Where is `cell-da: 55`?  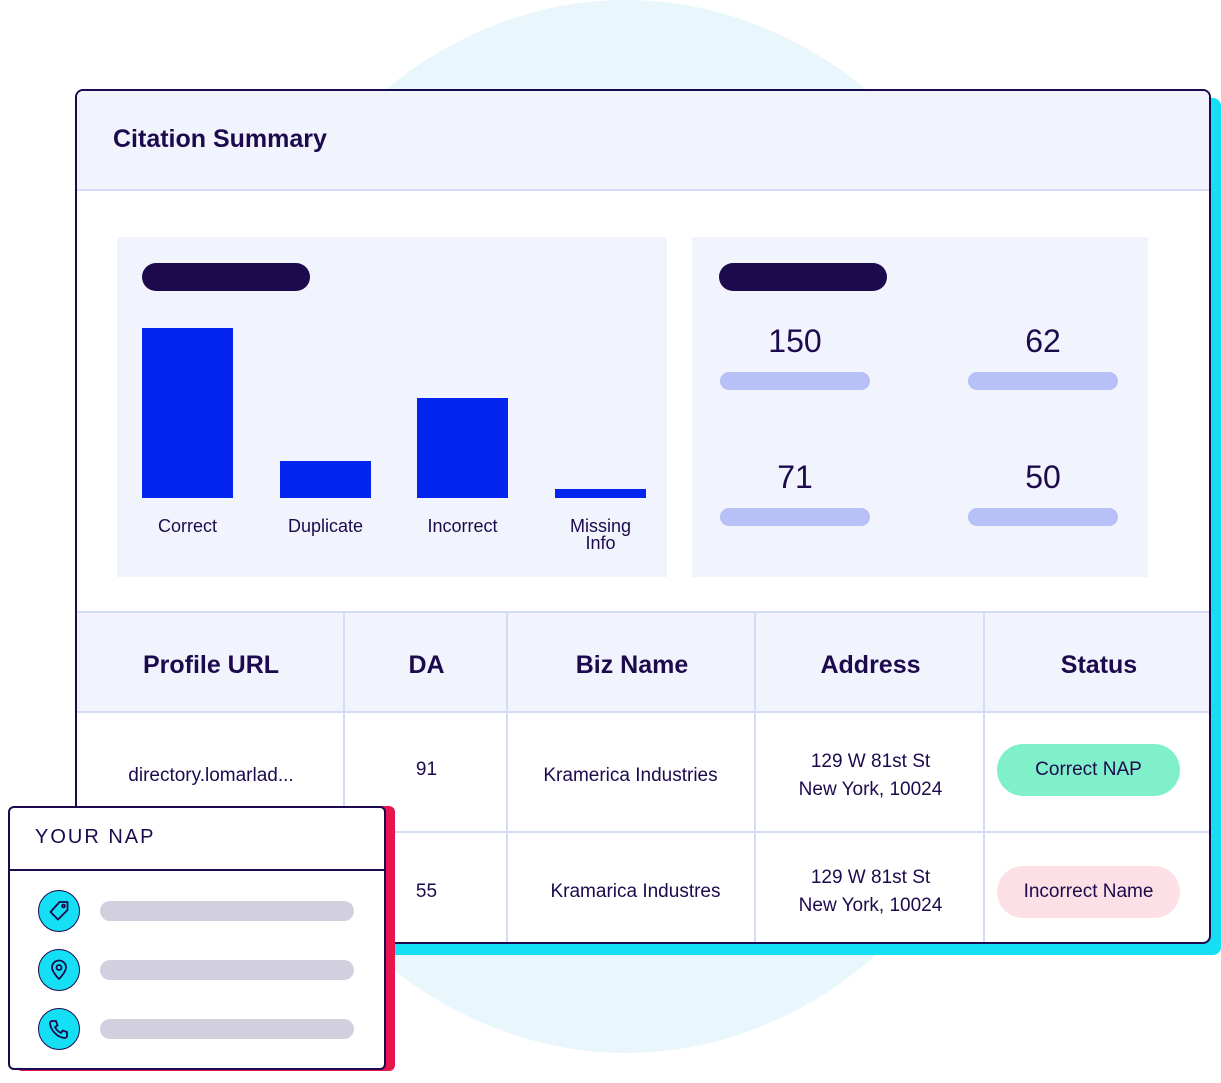 cell-da: 55 is located at coordinates (426, 891).